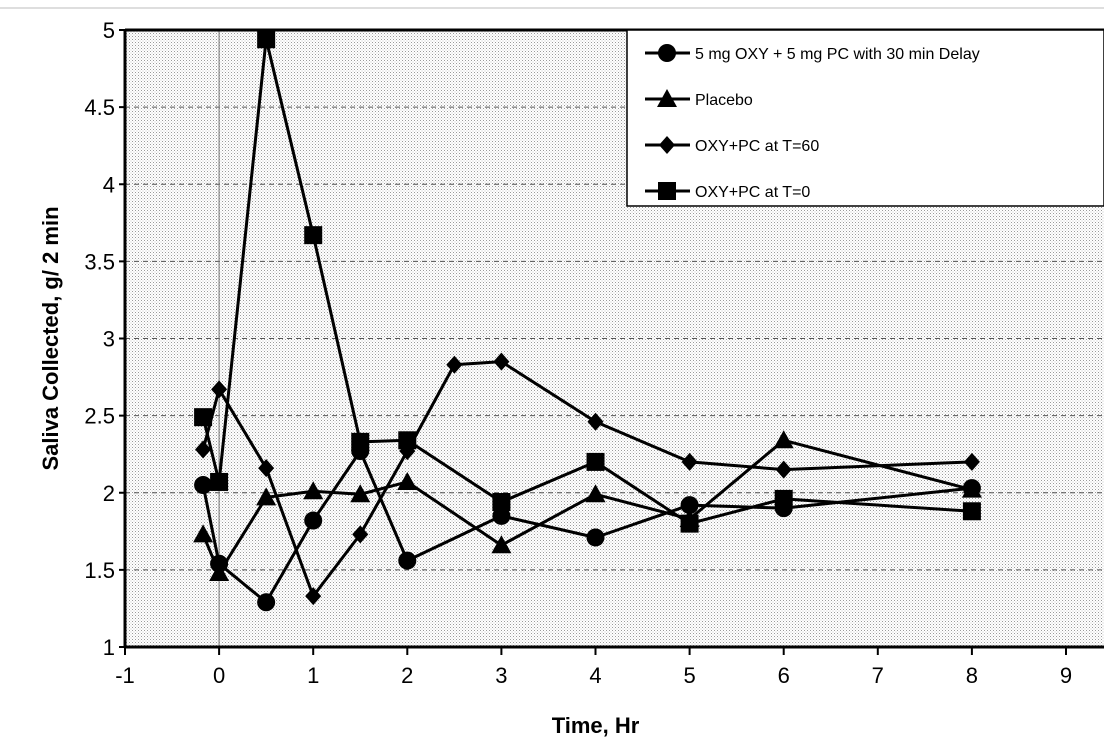  I want to click on x-tick-label: 9, so click(1066, 675).